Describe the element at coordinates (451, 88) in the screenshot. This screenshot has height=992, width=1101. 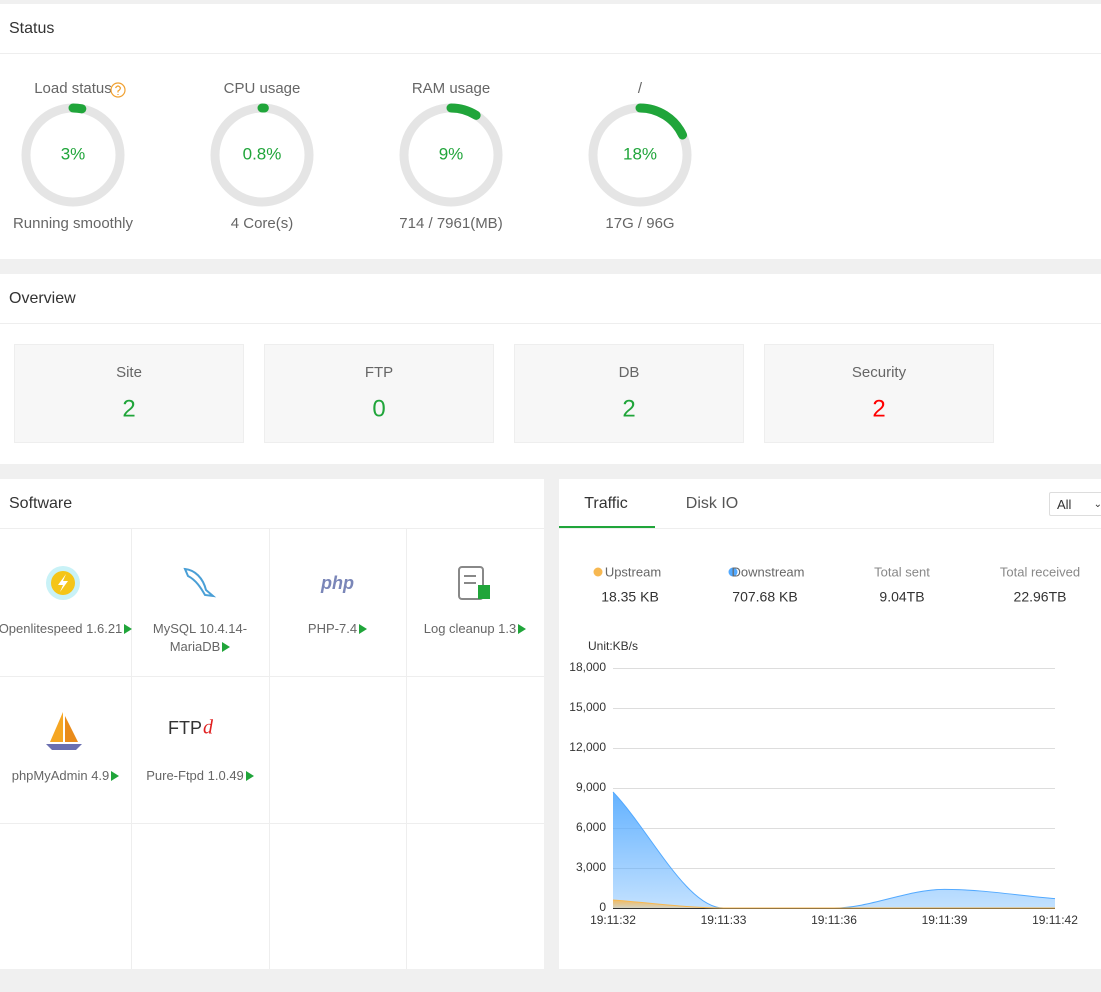
I see `gauge-label: RAM usage` at that location.